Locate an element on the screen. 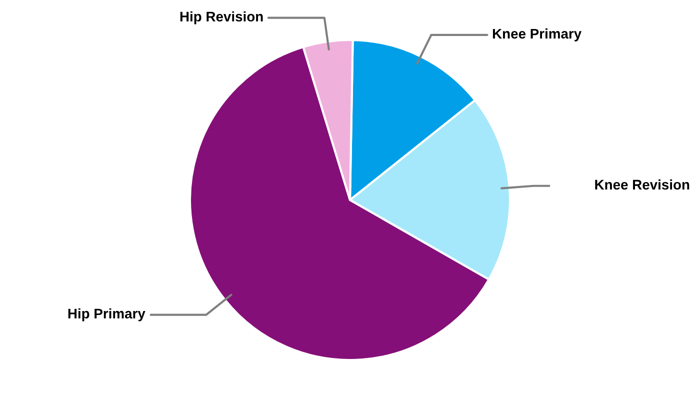 This screenshot has height=400, width=700. slice-label: Knee Revision is located at coordinates (642, 184).